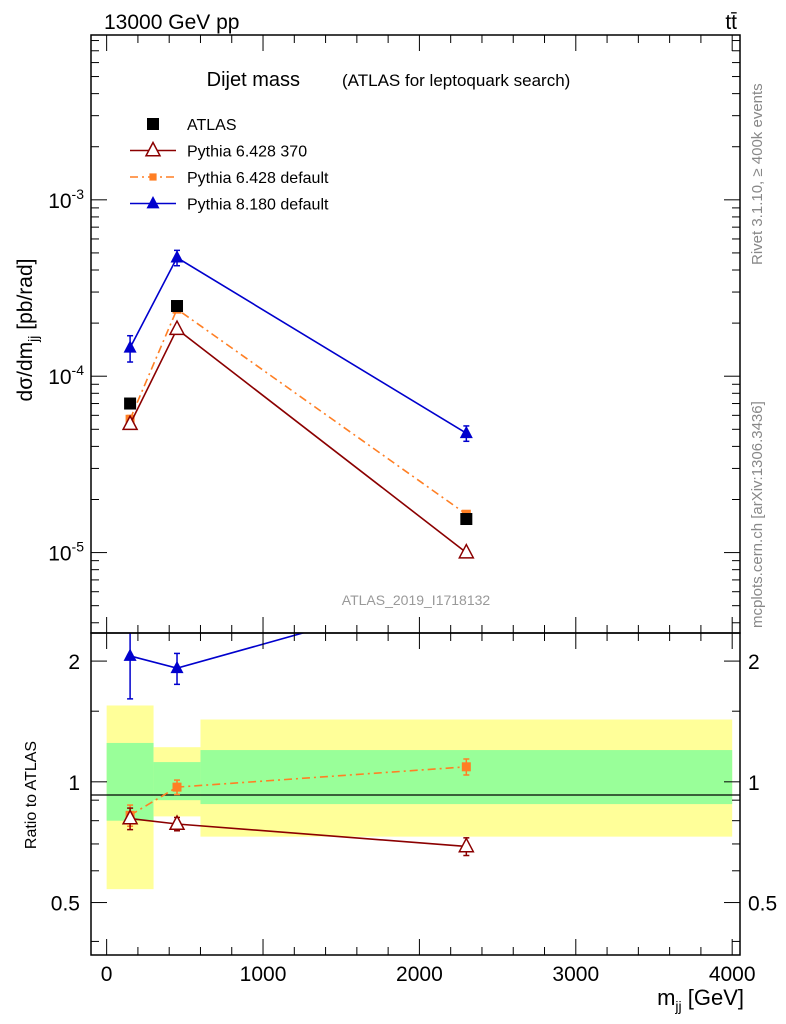  I want to click on ratio-y-label: Ratio to ATLAS, so click(31, 795).